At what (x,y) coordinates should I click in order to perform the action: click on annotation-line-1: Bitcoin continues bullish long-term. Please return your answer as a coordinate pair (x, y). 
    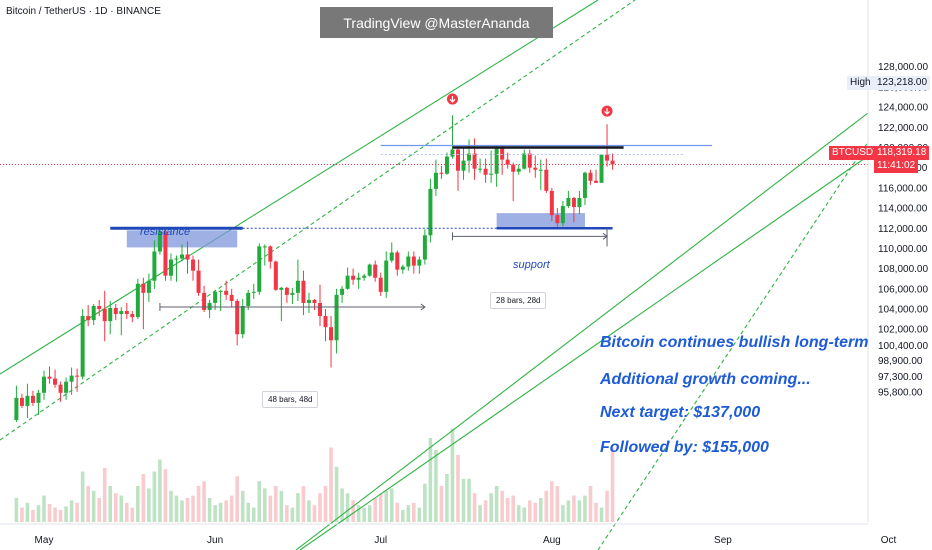
    Looking at the image, I should click on (734, 342).